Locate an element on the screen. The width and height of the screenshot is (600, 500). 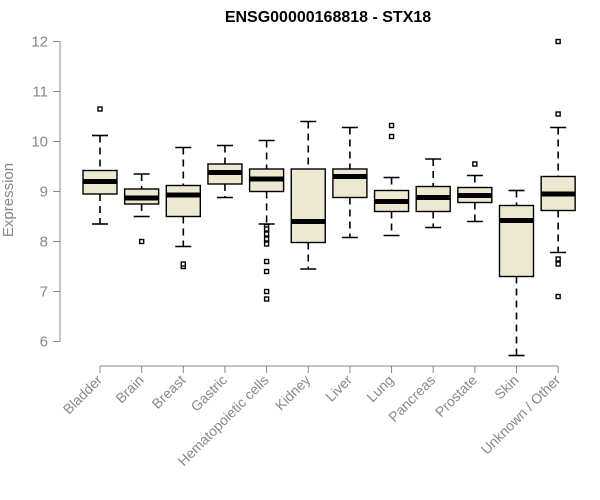
x-tick-label: Lung is located at coordinates (379, 388).